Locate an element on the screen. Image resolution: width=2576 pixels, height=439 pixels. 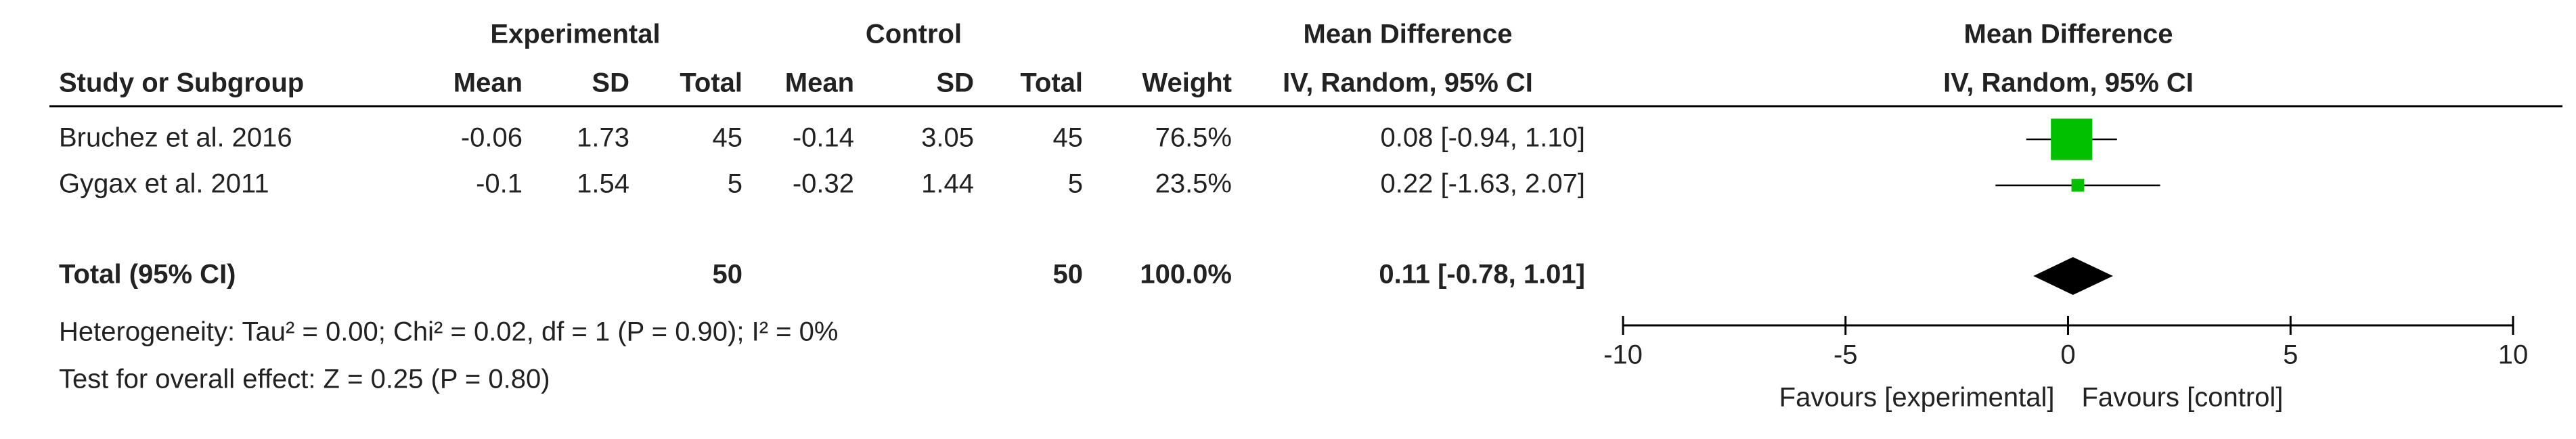
study-name: Gygax et al. 2011 is located at coordinates (164, 184).